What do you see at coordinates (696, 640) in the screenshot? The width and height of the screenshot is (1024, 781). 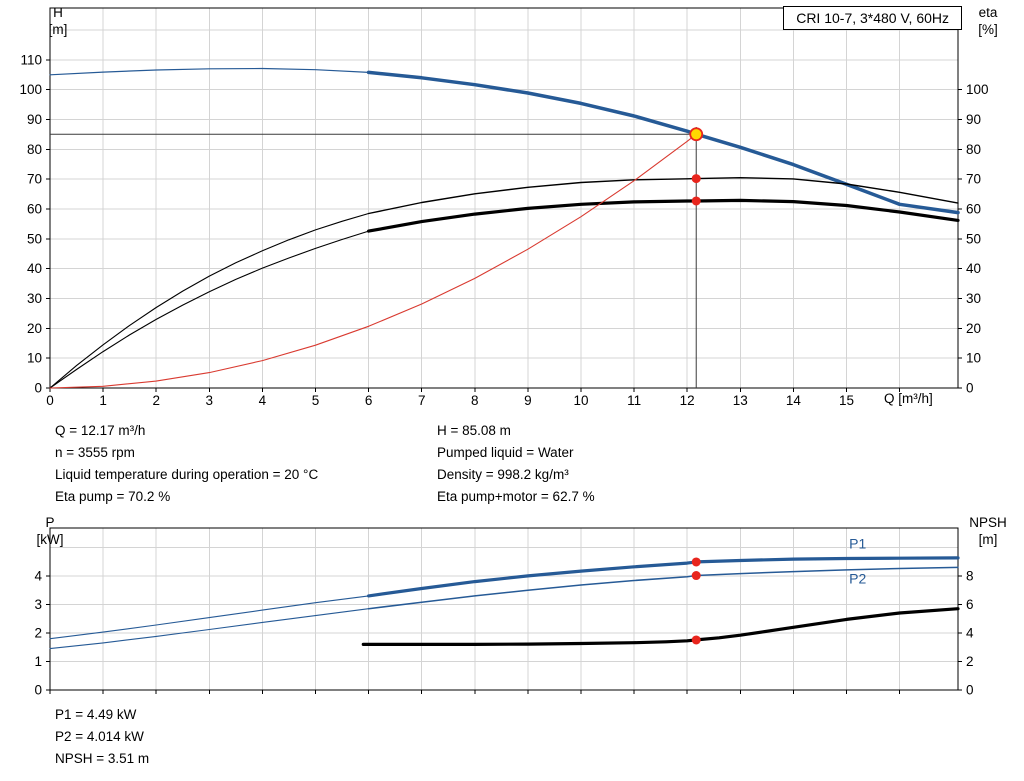 I see `npsh-duty-marker` at bounding box center [696, 640].